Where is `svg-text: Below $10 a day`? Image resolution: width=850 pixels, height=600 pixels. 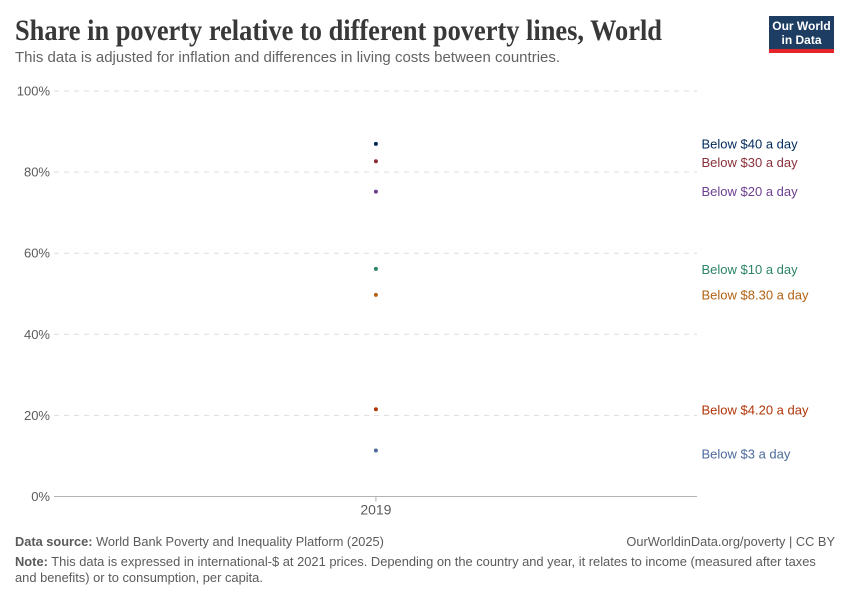 svg-text: Below $10 a day is located at coordinates (750, 269).